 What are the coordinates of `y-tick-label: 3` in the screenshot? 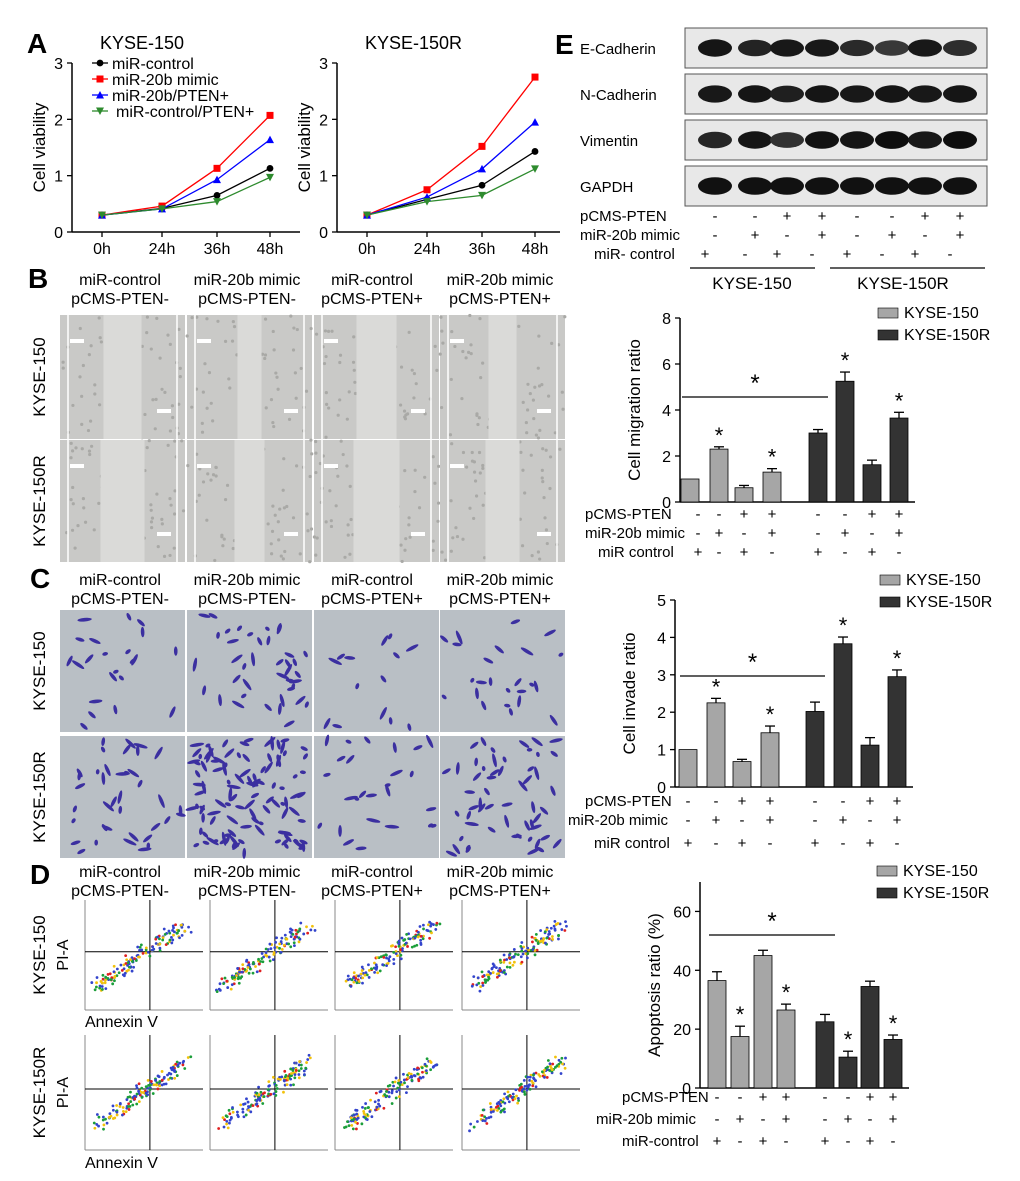 It's located at (661, 676).